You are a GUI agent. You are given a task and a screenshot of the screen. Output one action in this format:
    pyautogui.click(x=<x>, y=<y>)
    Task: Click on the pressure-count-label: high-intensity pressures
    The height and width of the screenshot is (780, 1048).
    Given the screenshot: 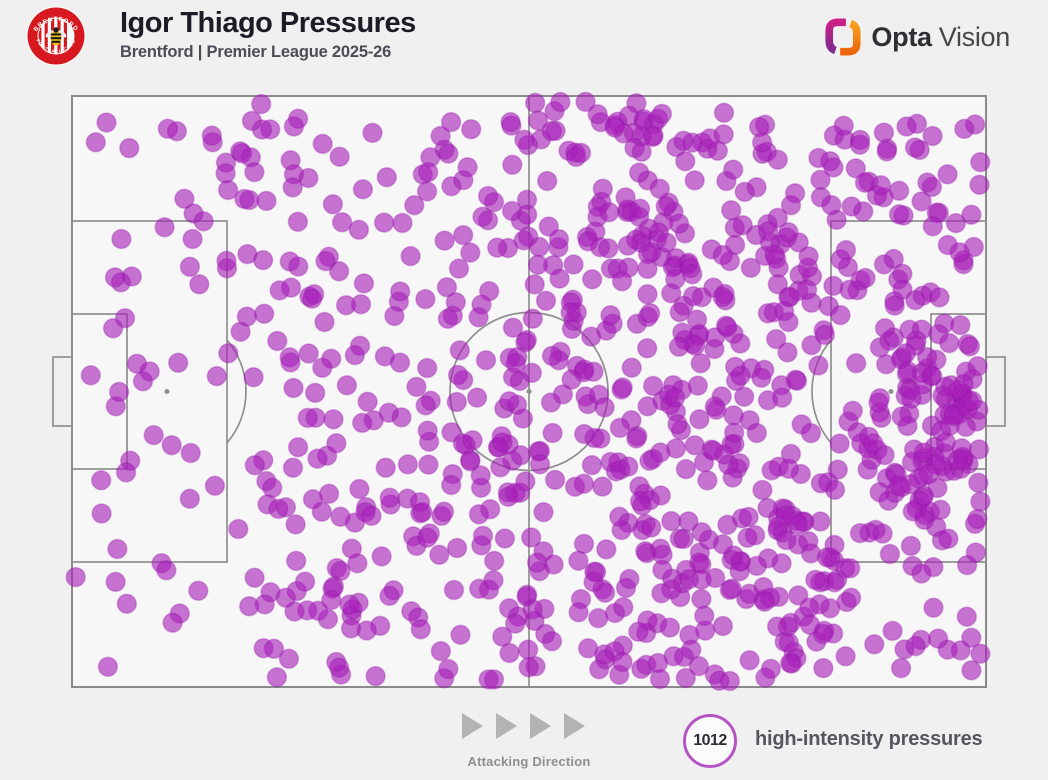 What is the action you would take?
    pyautogui.click(x=869, y=739)
    